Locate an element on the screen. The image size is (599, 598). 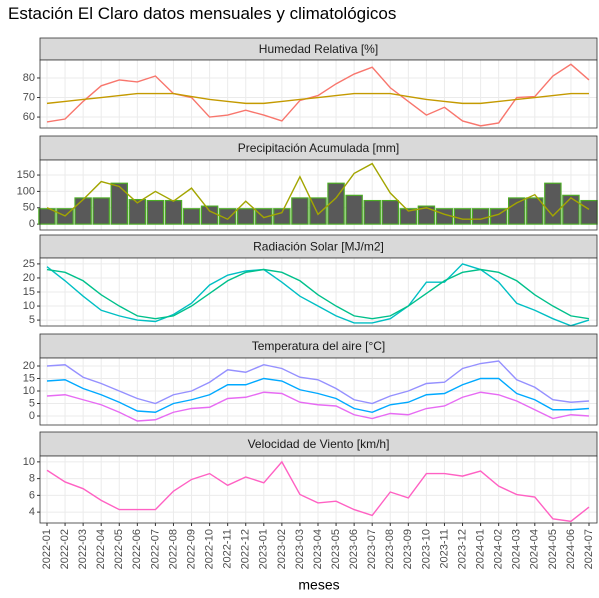
x-tick-label: 2022-04 is located at coordinates (101, 549).